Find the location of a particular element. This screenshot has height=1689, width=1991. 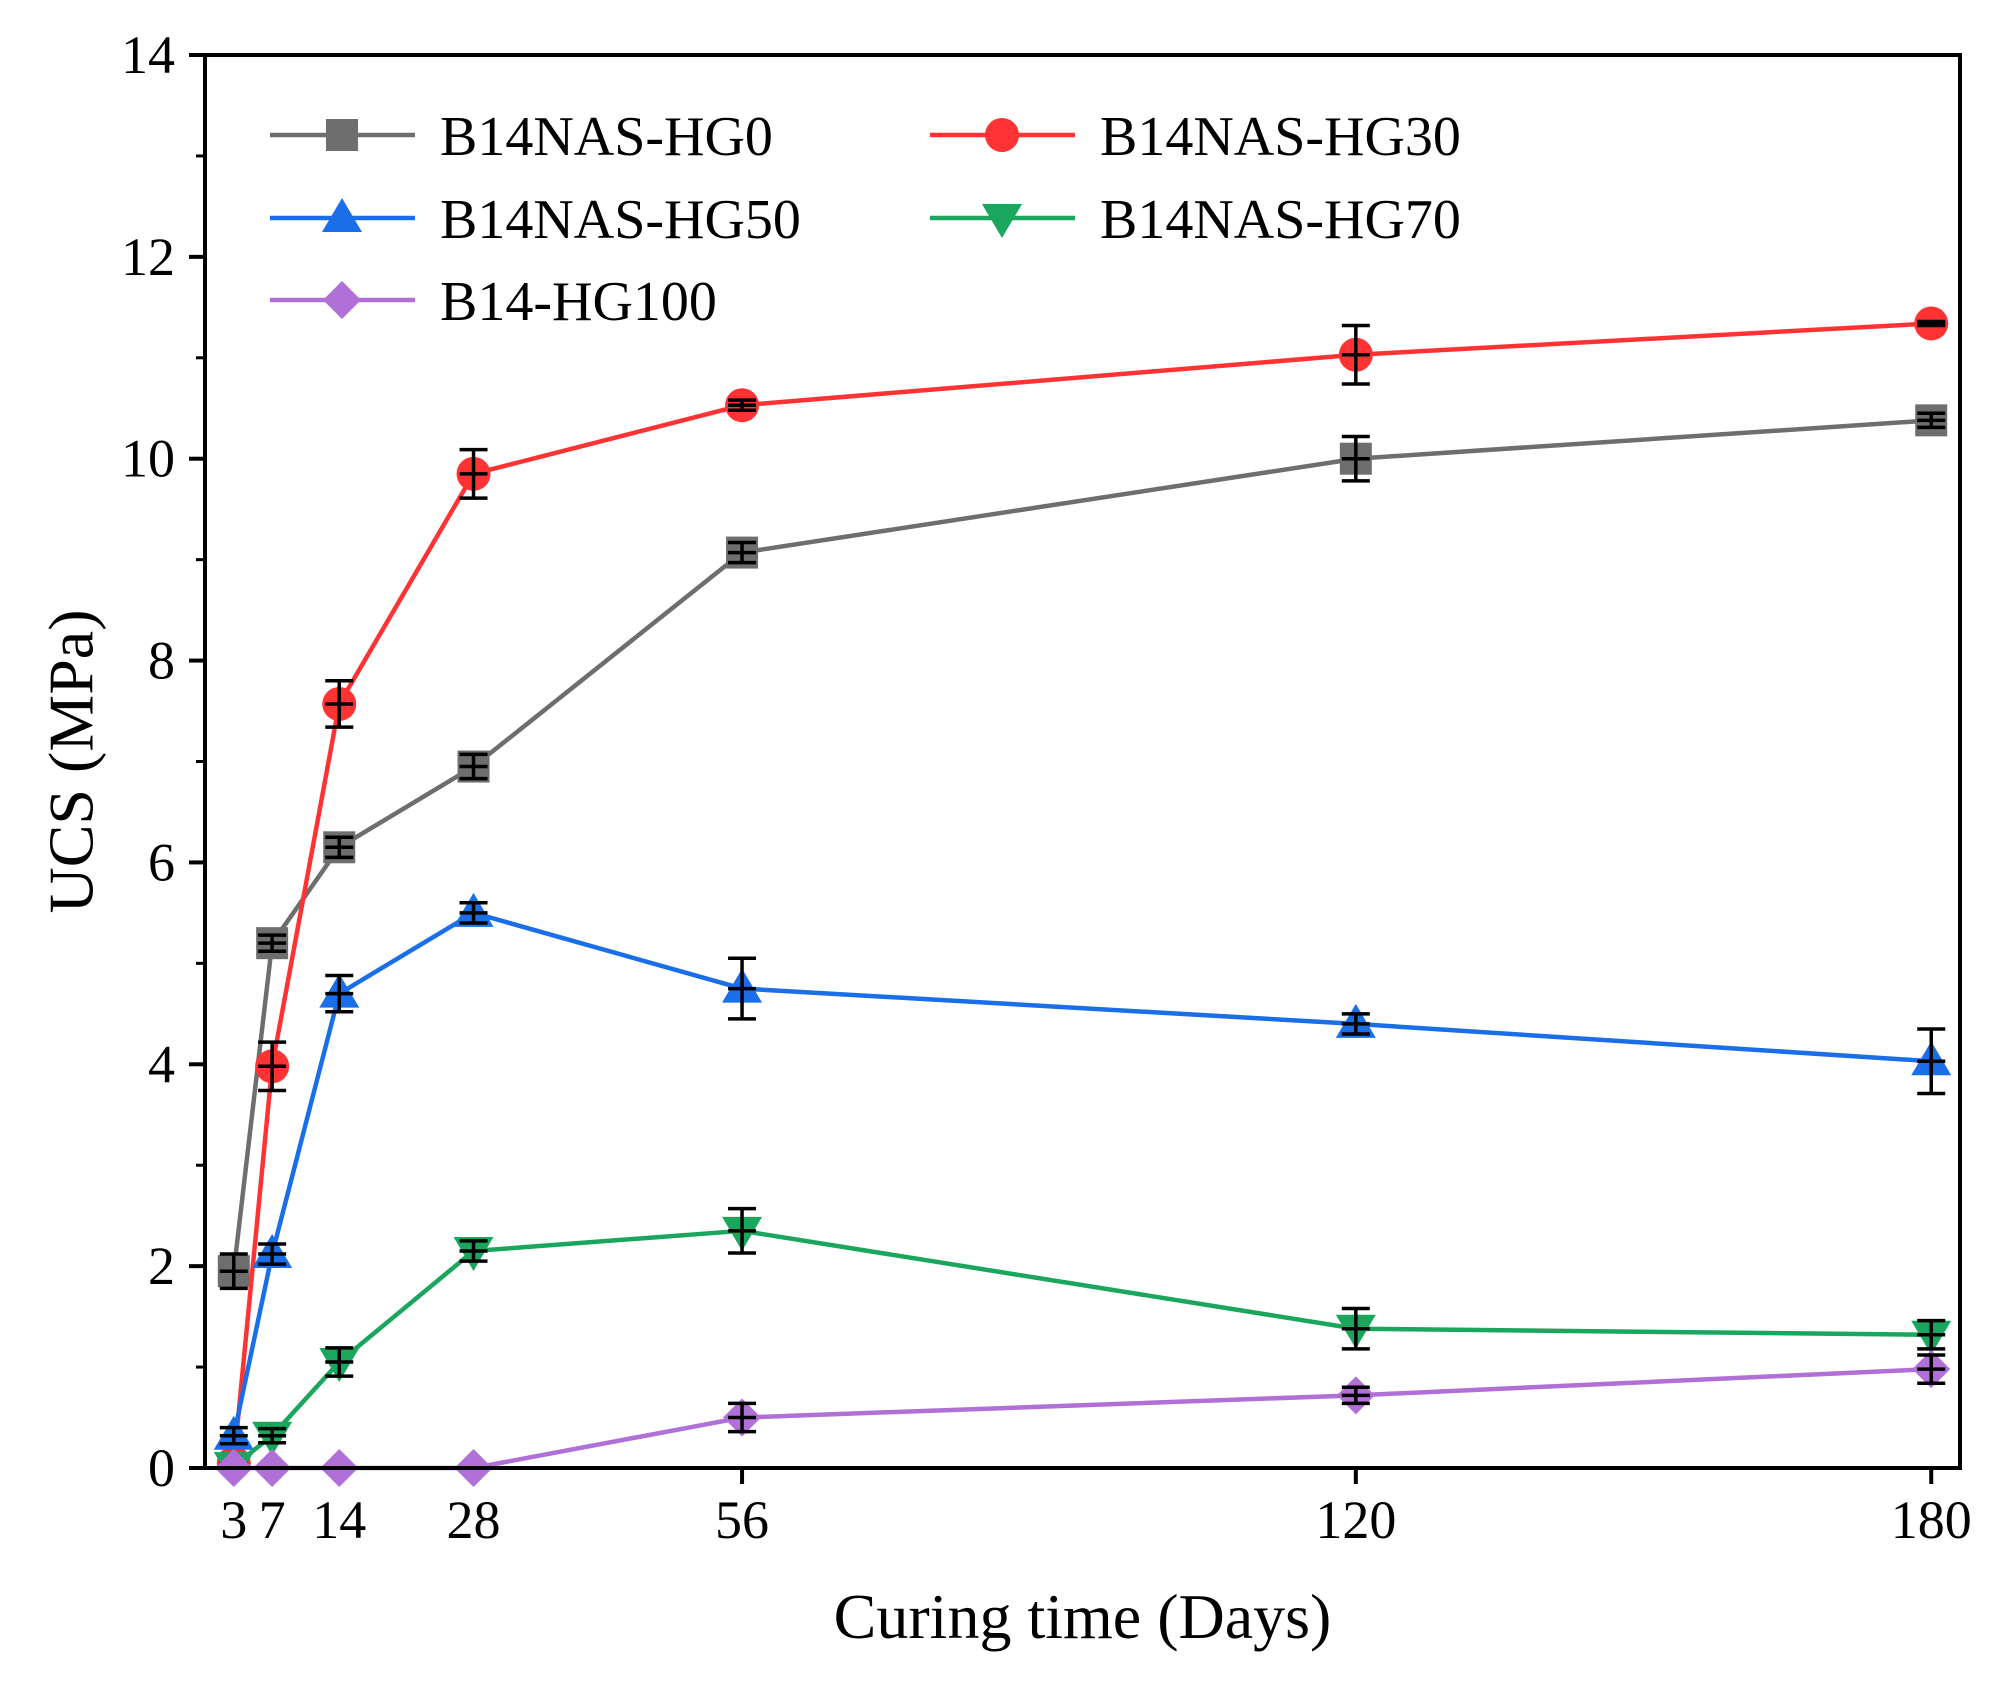

legend-label: B14-HG100 is located at coordinates (578, 302).